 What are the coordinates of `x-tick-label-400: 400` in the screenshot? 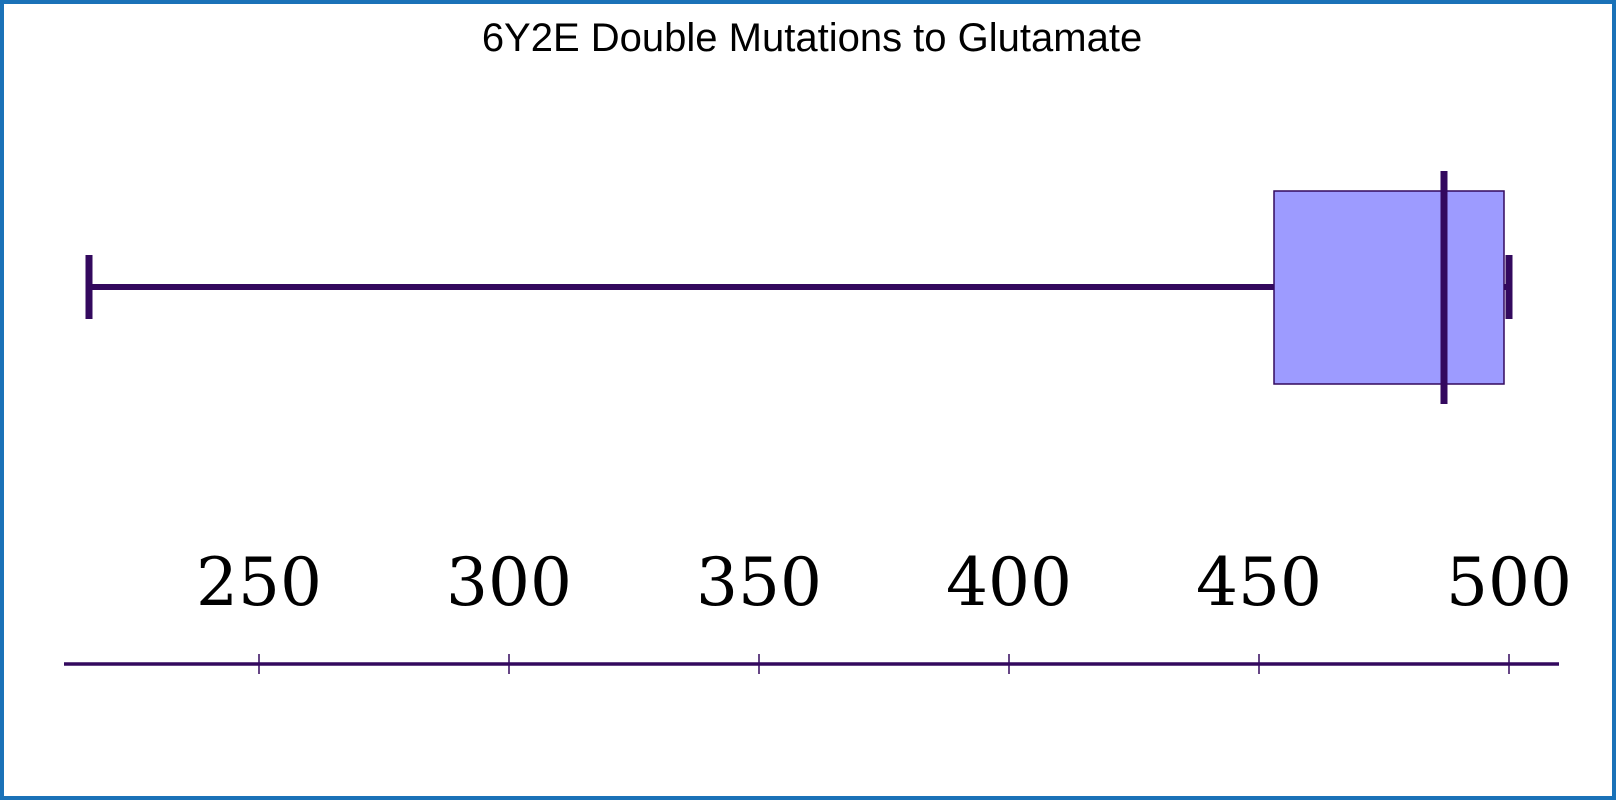 It's located at (1009, 582).